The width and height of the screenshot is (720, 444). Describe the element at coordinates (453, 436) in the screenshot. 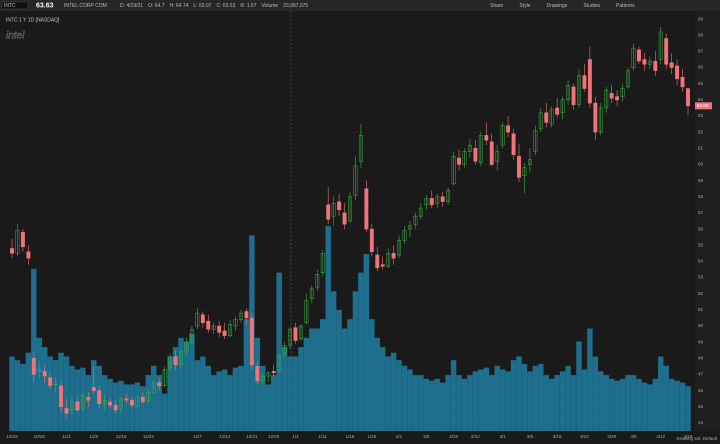

I see `x-tick-label: 2/15` at that location.